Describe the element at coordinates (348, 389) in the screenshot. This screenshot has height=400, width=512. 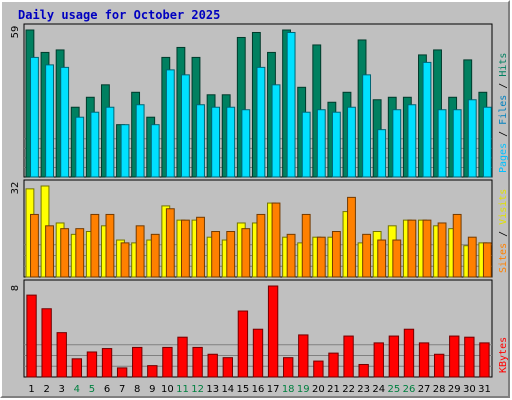
I see `x-tick-label: 22` at that location.